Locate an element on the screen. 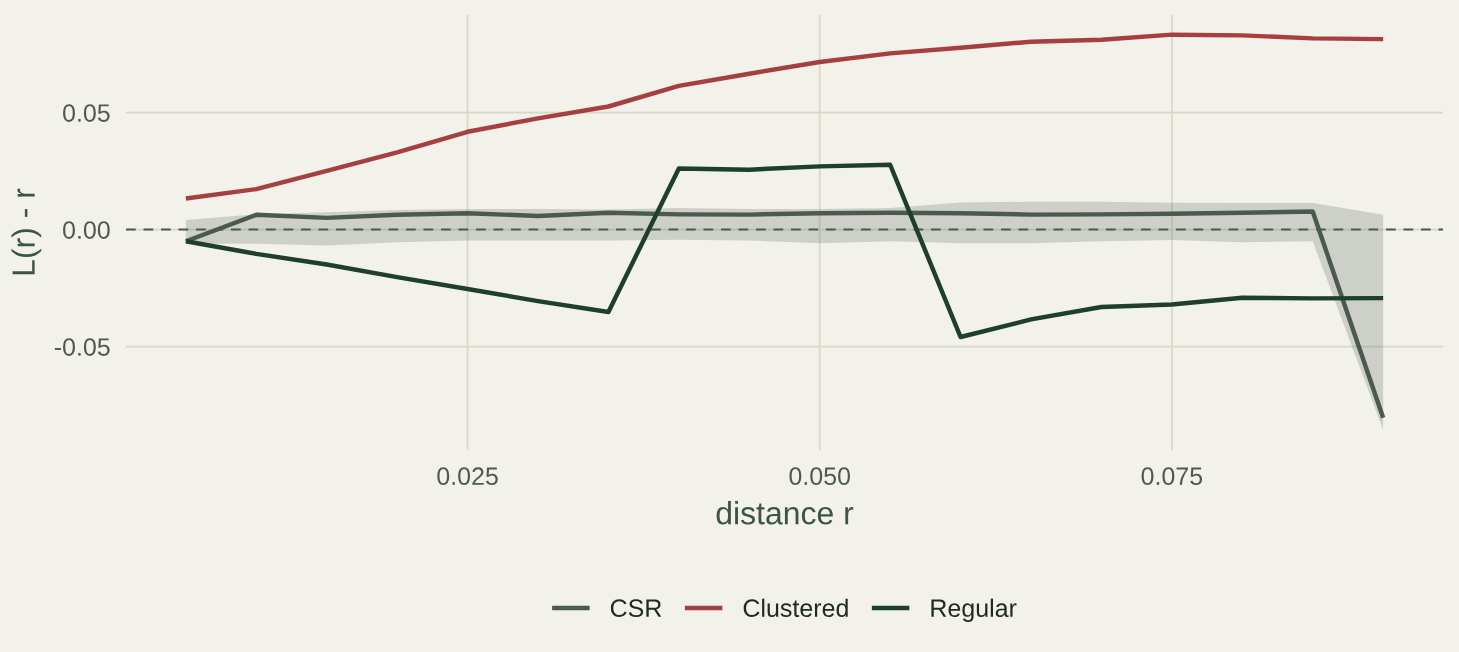 This screenshot has width=1459, height=652. x-axis-title: distance r is located at coordinates (785, 513).